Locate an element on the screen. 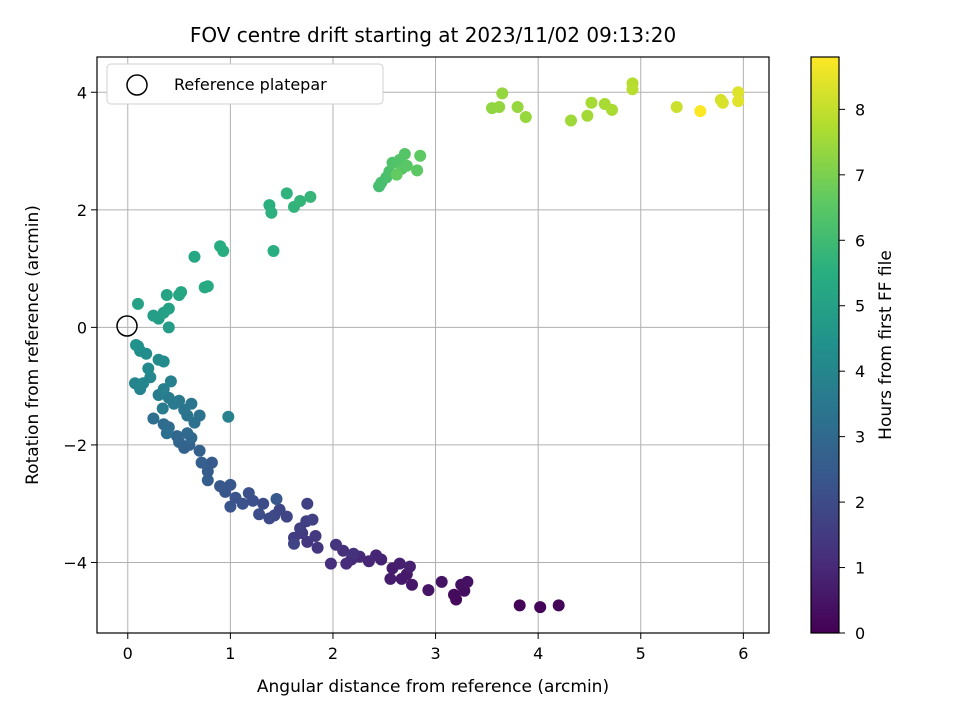 This screenshot has width=960, height=720. y-tick-label: −4 is located at coordinates (75, 562).